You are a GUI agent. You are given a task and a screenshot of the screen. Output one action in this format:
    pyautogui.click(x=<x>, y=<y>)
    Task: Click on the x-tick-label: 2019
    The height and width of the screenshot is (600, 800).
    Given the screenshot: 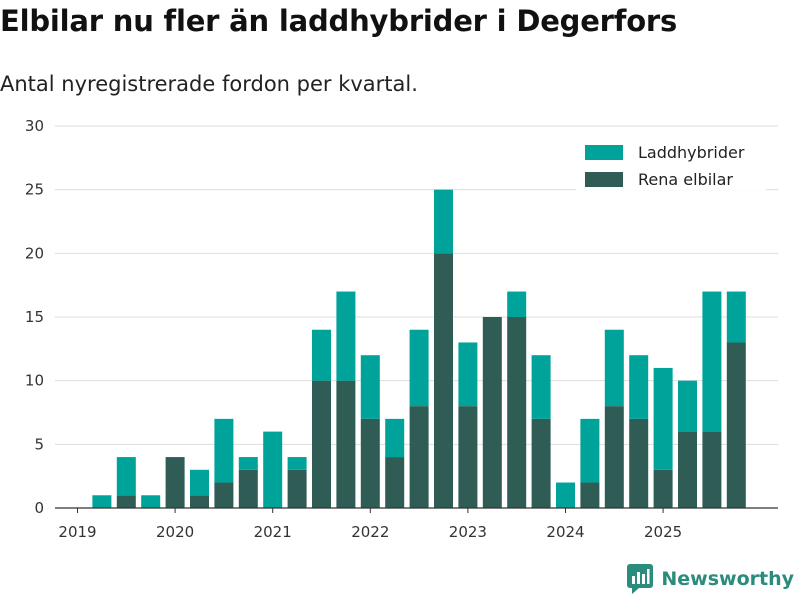 What is the action you would take?
    pyautogui.click(x=77, y=532)
    